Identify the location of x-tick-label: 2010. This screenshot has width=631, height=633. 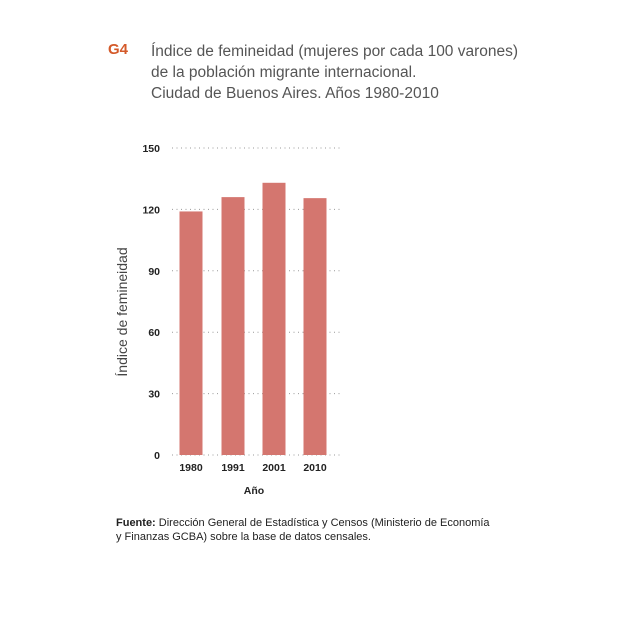
(315, 468).